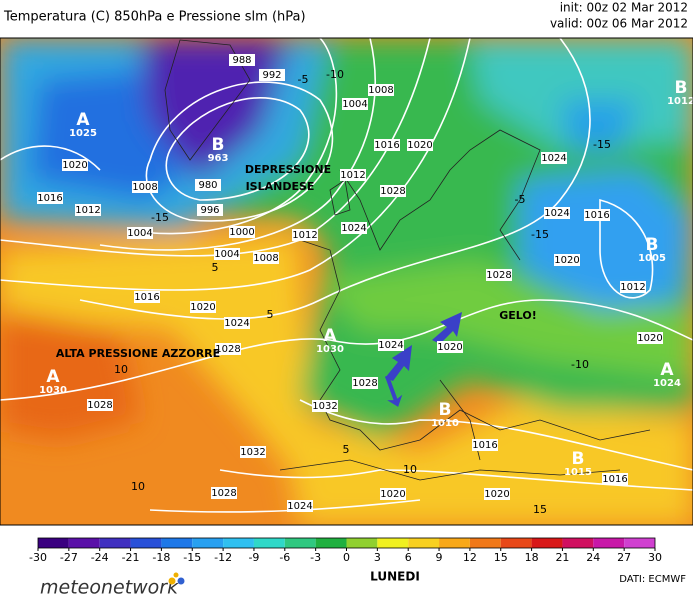  Describe the element at coordinates (395, 577) in the screenshot. I see `day: LUNEDI` at that location.